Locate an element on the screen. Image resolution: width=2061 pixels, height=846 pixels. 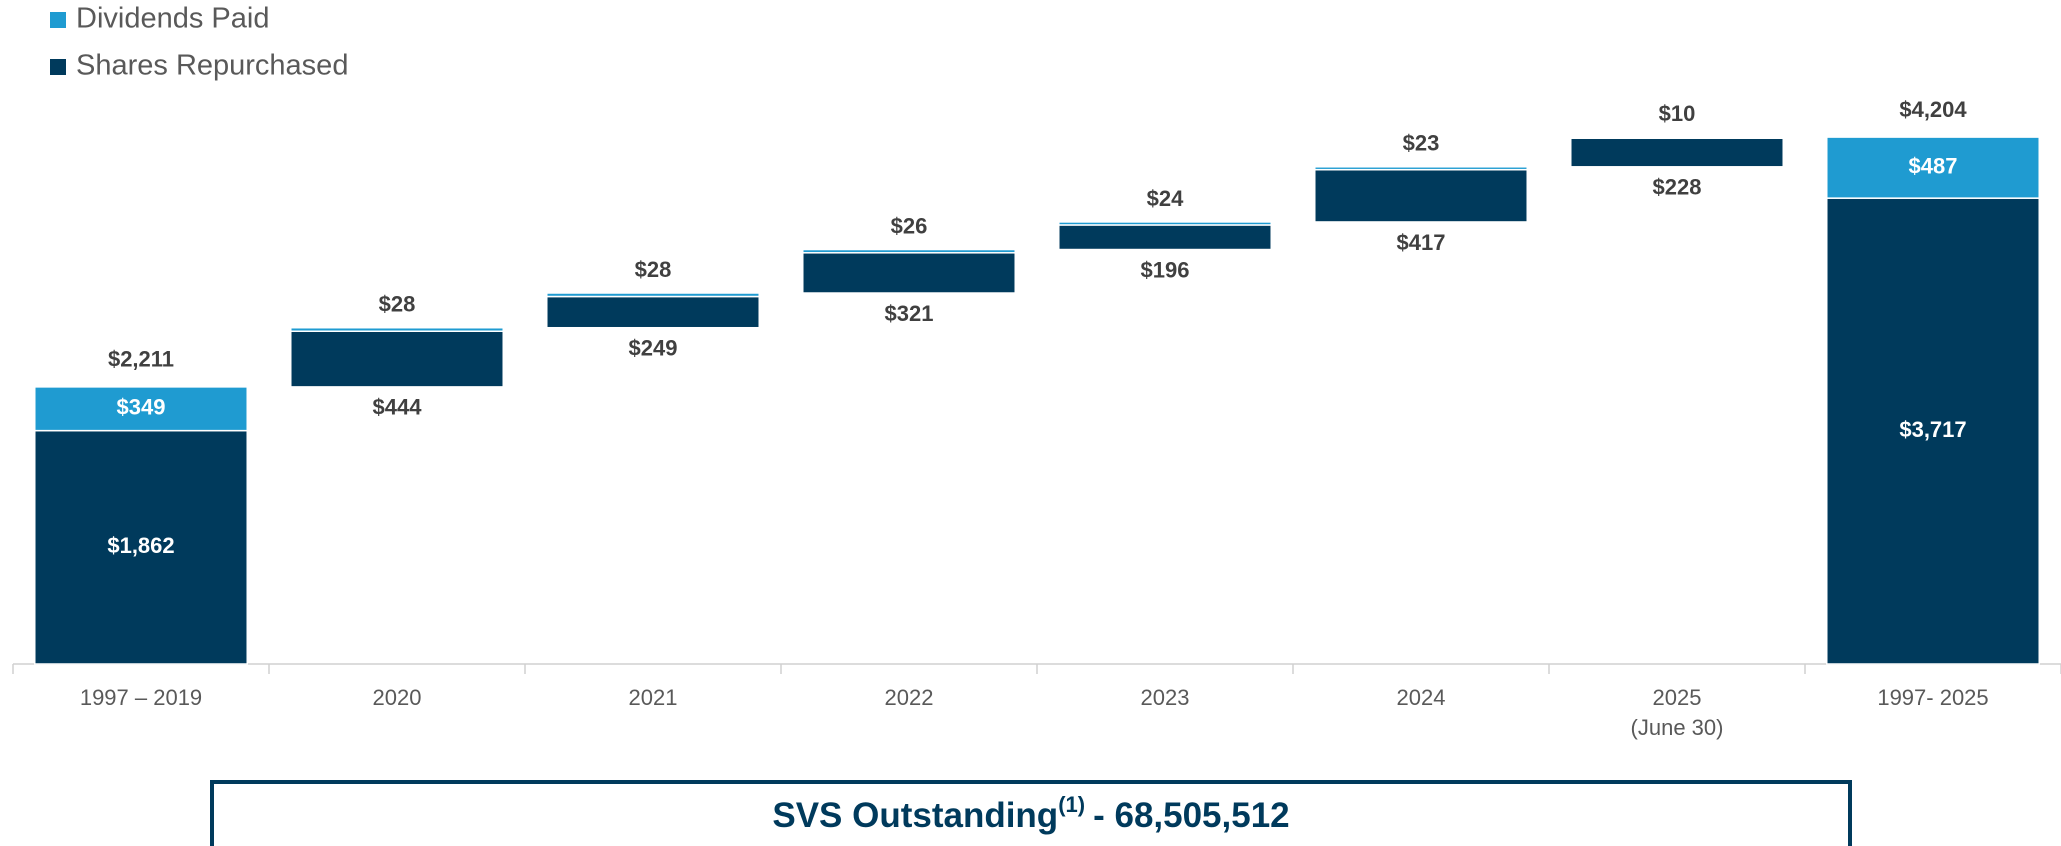
data-label: $1,862 is located at coordinates (140, 545).